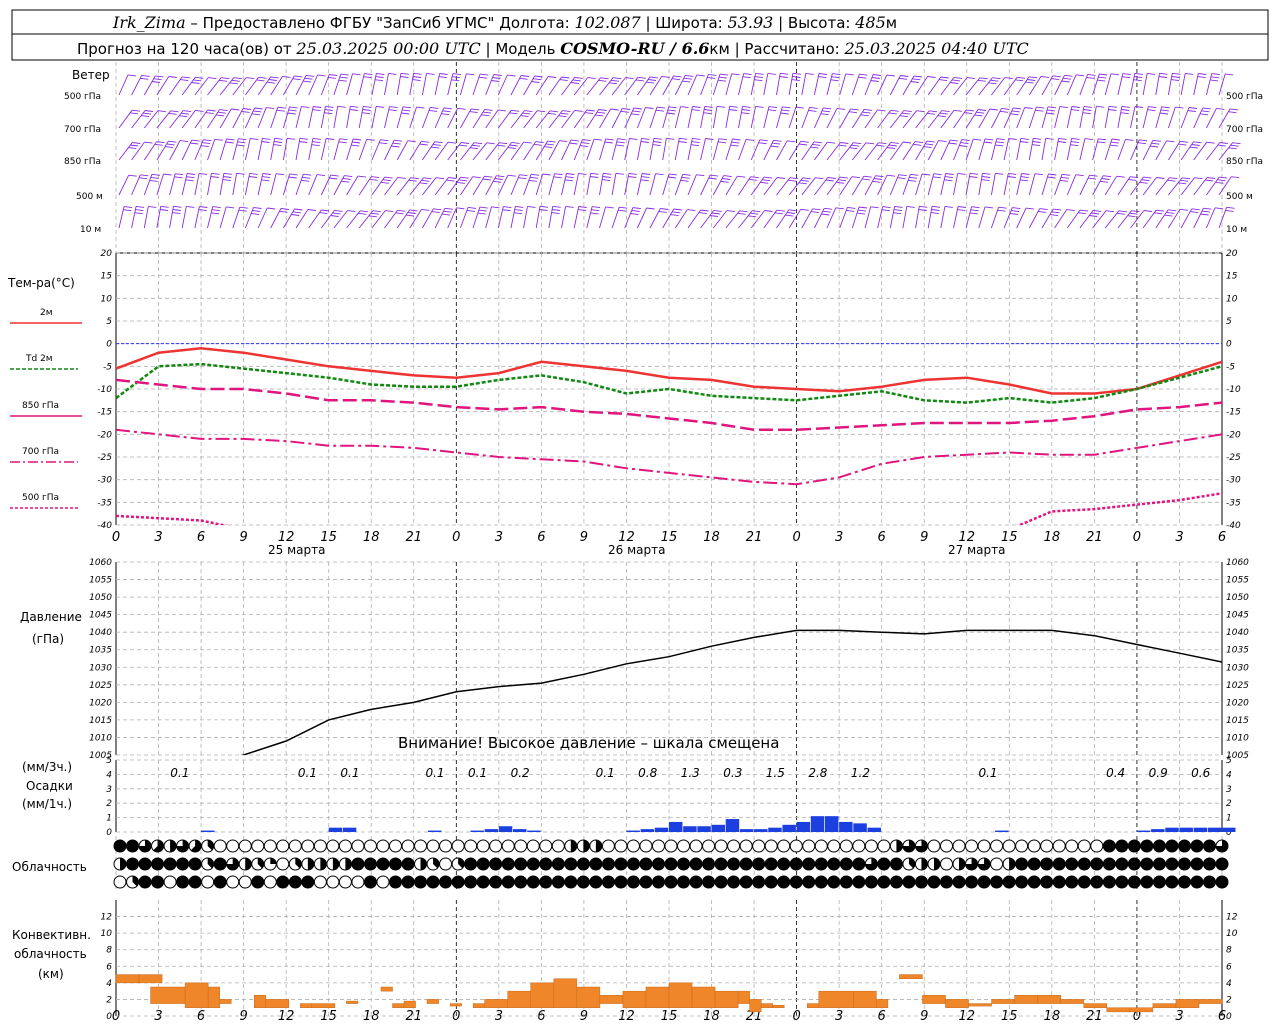  What do you see at coordinates (47, 767) in the screenshot?
I see `precip-3h-unit: (мм/3ч.)` at bounding box center [47, 767].